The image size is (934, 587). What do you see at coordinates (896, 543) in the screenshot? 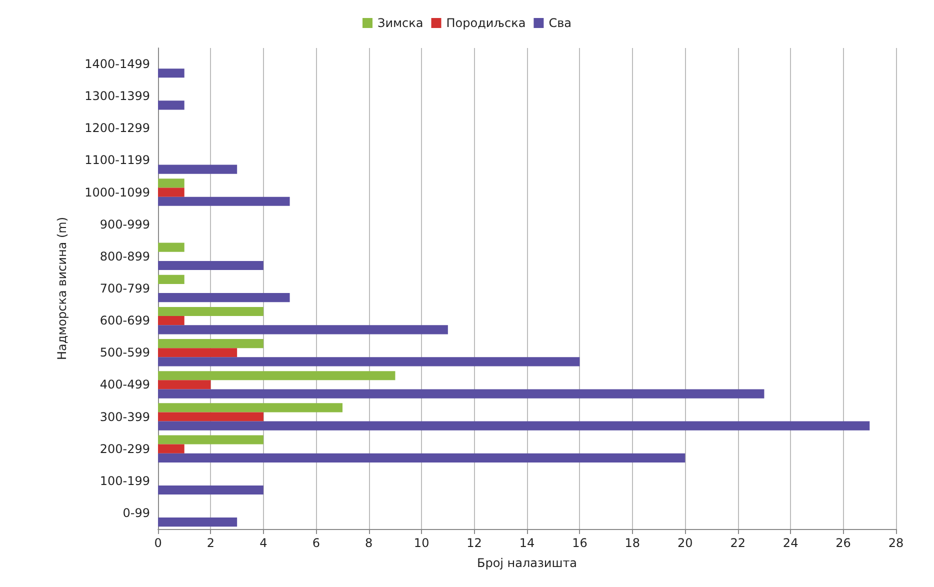
I see `x-tick-label: 28` at bounding box center [896, 543].